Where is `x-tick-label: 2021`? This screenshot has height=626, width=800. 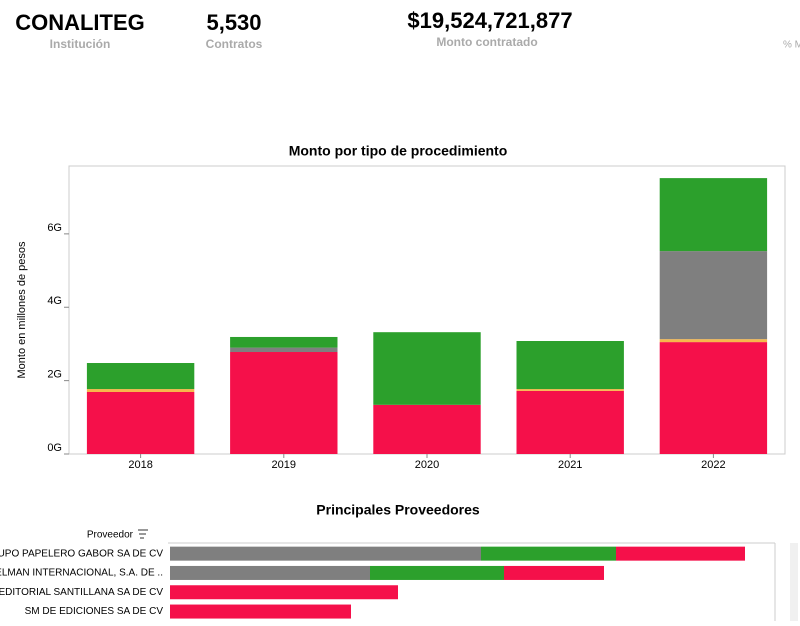 x-tick-label: 2021 is located at coordinates (570, 465).